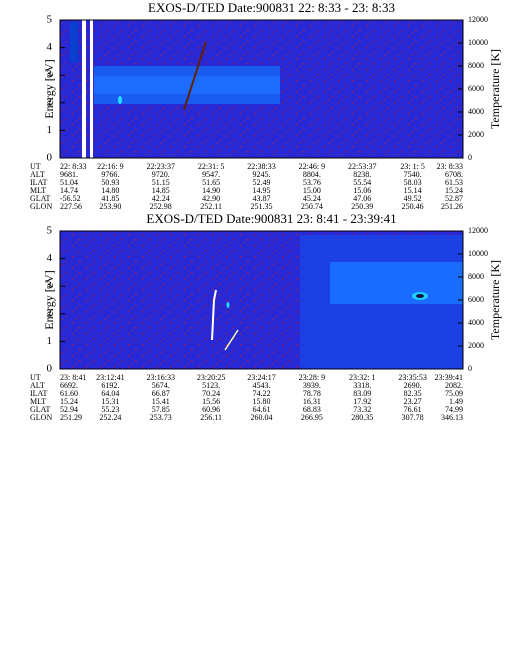  Describe the element at coordinates (476, 88) in the screenshot. I see `y2-tick-label: 6000` at that location.